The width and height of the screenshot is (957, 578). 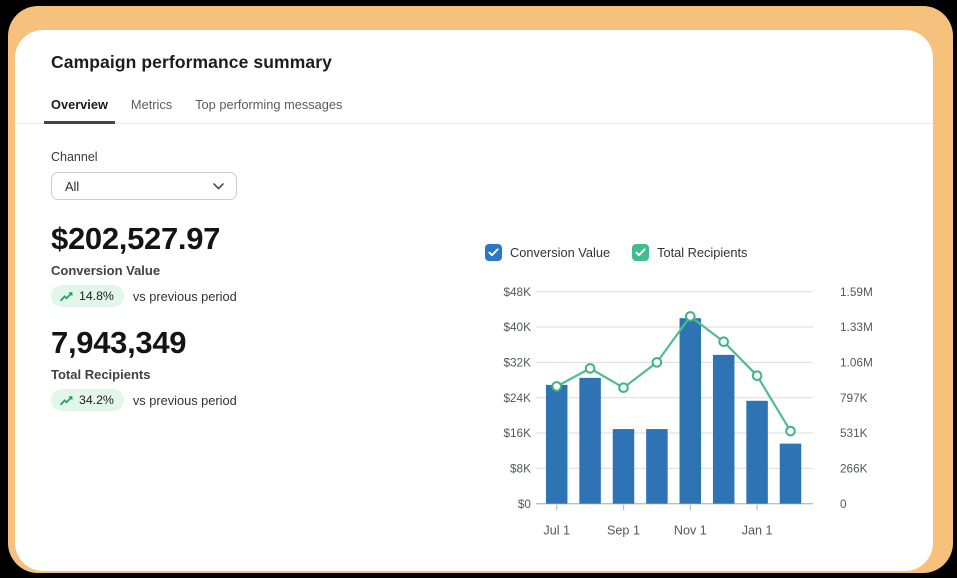 I want to click on kpi-delta-row-total-recipients: 34.2% vs previous period, so click(x=144, y=400).